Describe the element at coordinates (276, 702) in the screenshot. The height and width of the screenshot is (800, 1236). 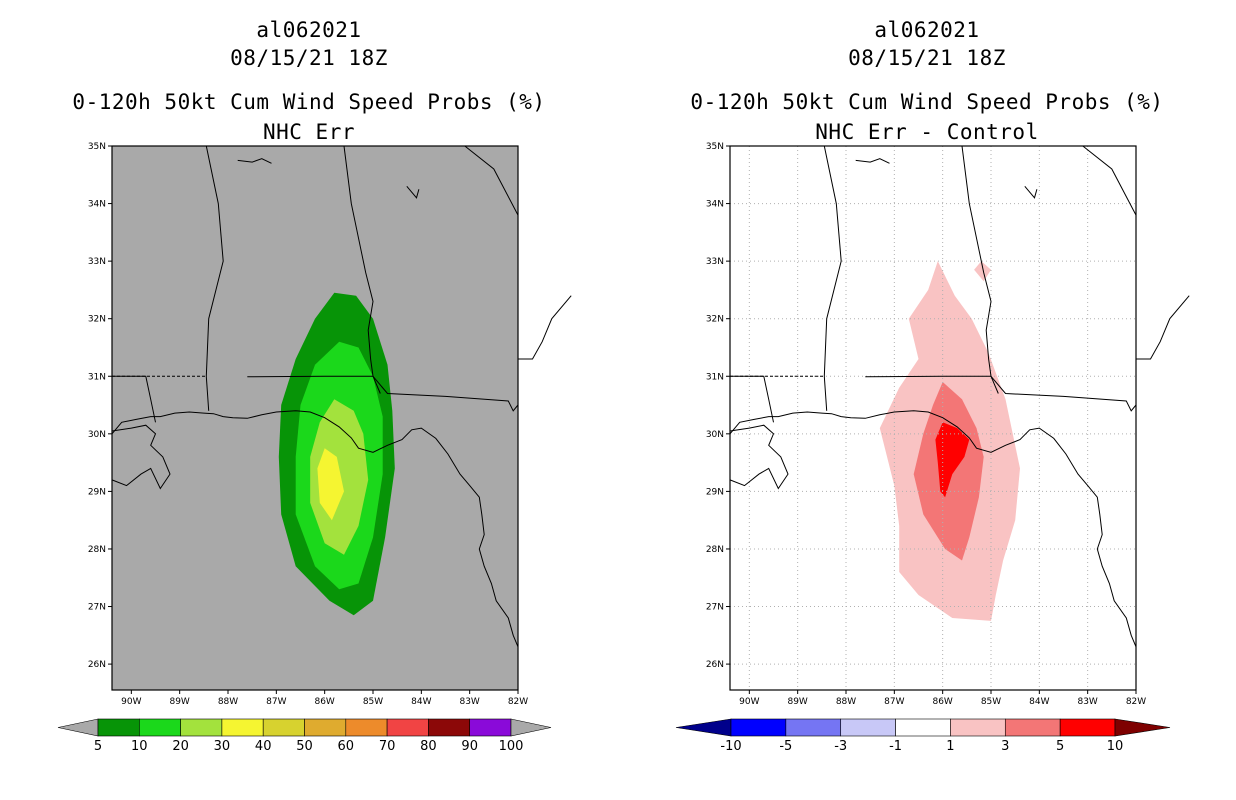
I see `lon-label: 87W` at that location.